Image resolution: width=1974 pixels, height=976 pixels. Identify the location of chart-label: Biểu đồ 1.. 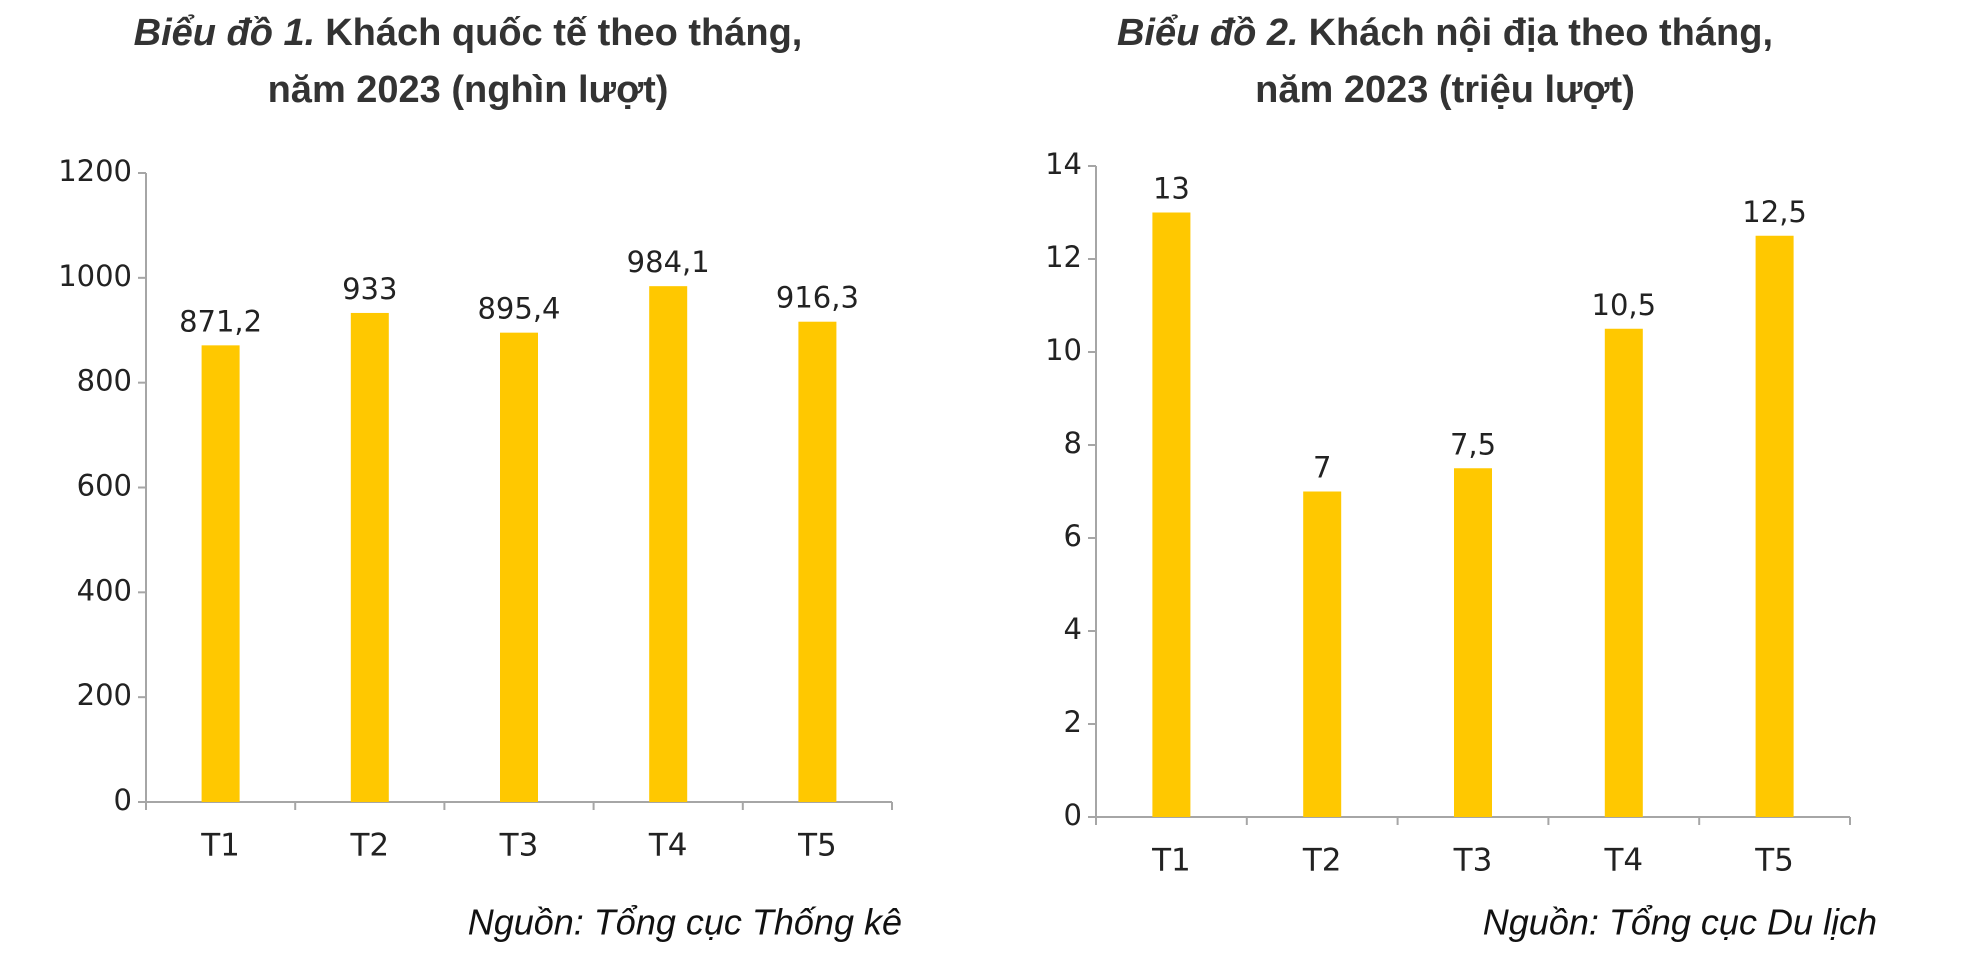
(225, 33).